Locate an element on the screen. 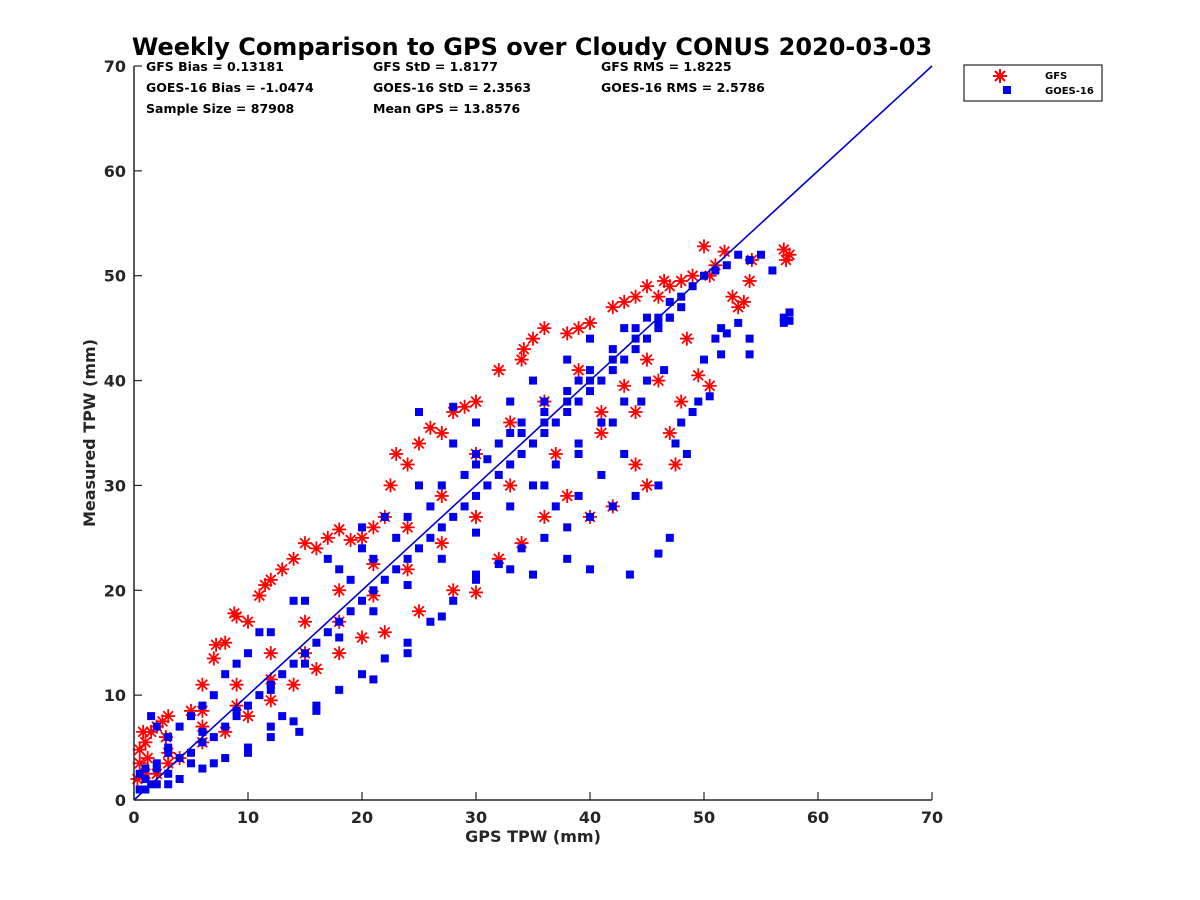 This screenshot has width=1200, height=900. x-tick-label: 50 is located at coordinates (704, 817).